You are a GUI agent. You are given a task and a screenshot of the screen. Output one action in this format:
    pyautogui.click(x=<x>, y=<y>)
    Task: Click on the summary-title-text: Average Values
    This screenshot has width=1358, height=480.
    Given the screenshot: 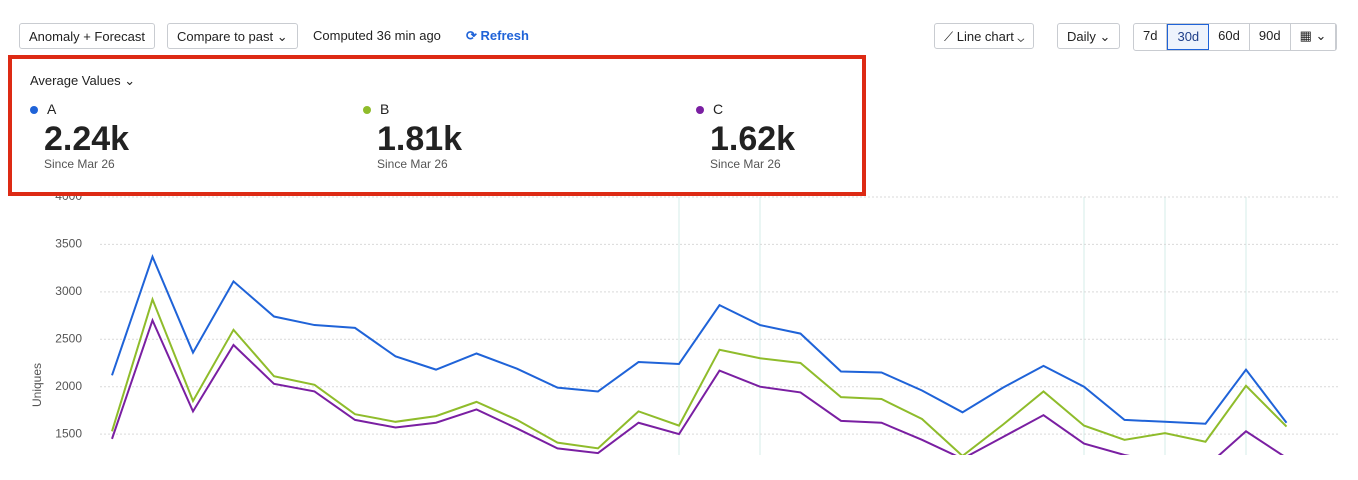 What is the action you would take?
    pyautogui.click(x=75, y=80)
    